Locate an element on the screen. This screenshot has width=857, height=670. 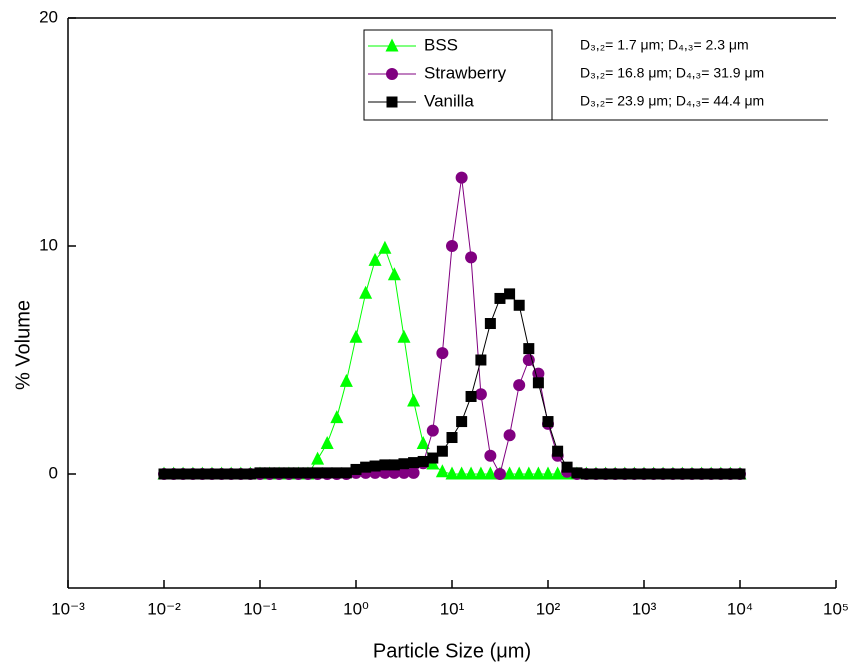
x-tick-label: 10⁻³ is located at coordinates (68, 608).